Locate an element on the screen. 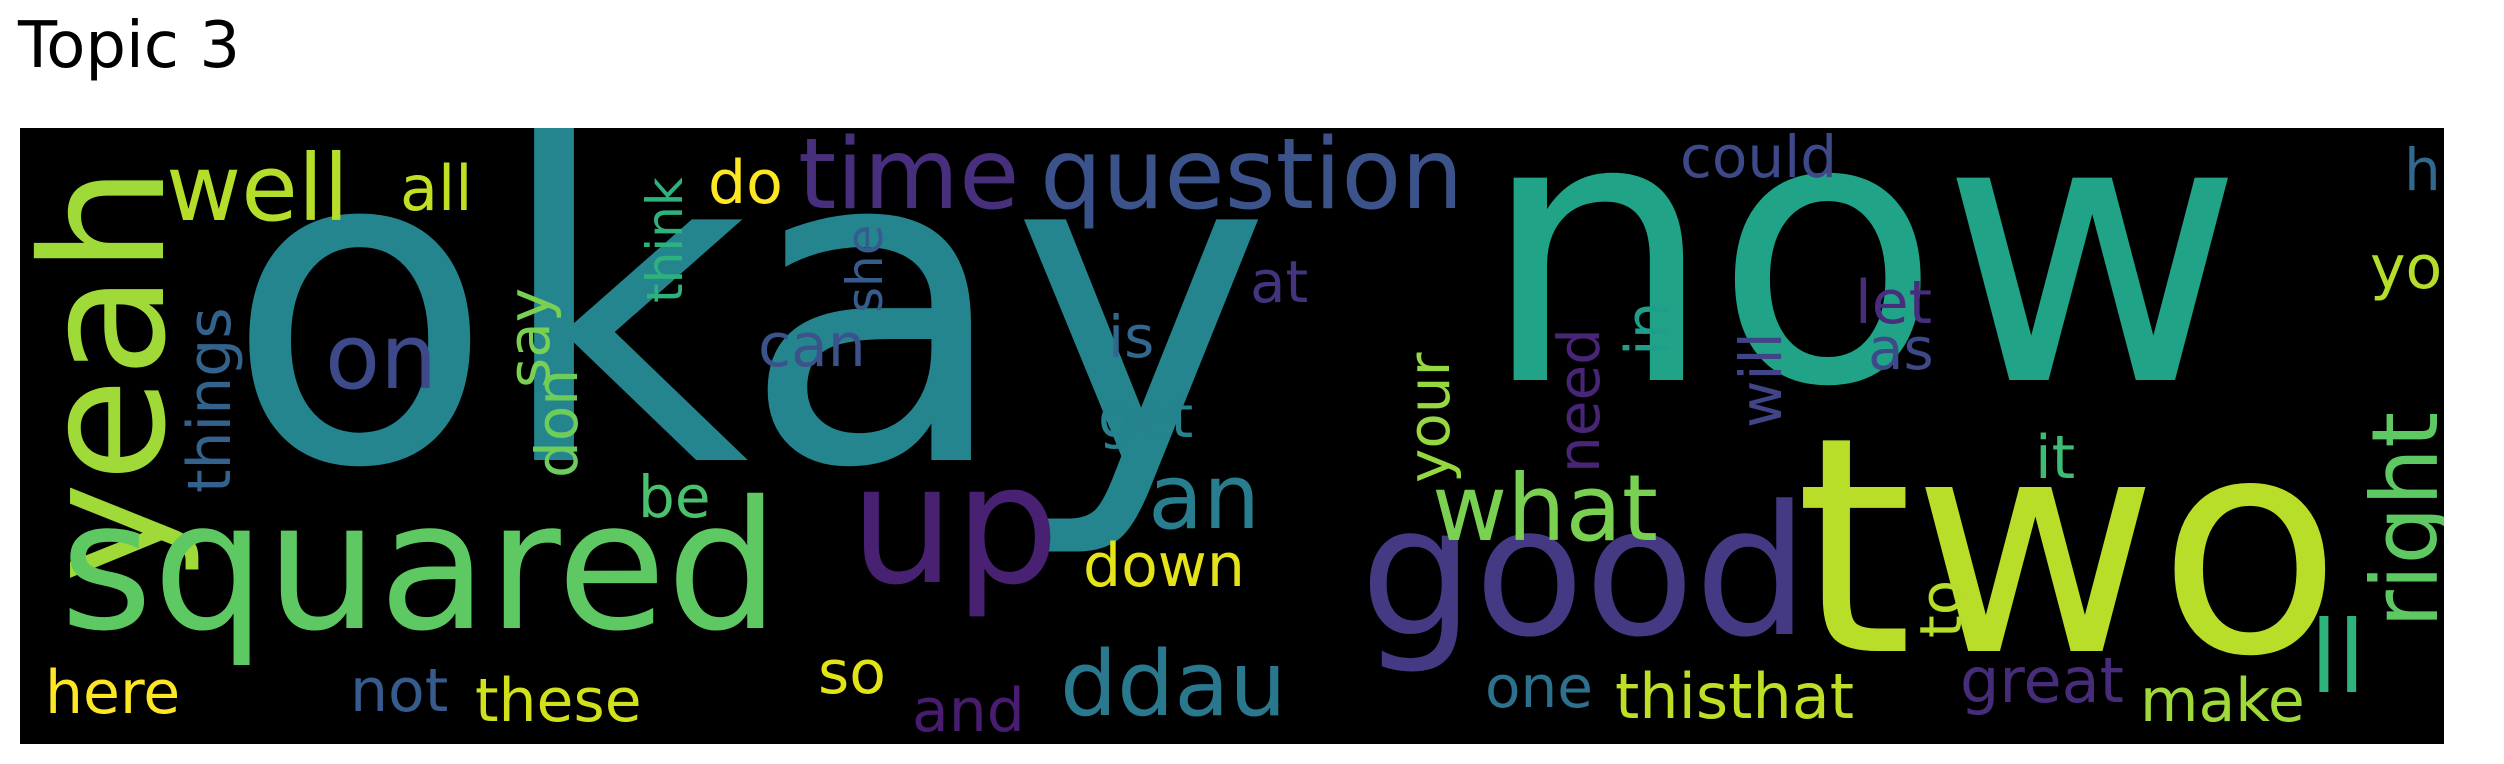 The image size is (2504, 764). word-ll: ll is located at coordinates (2338, 657).